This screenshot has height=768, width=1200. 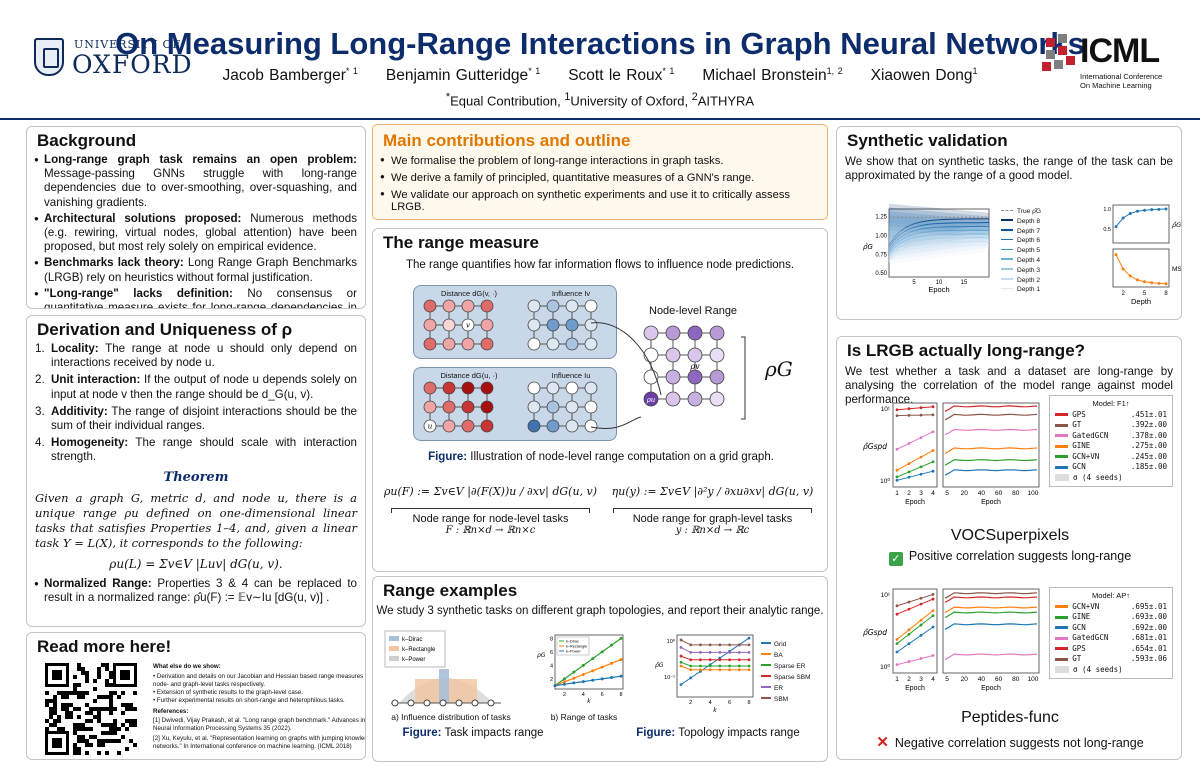 What do you see at coordinates (659, 665) in the screenshot?
I see `ylabel-c: ρ̂G` at bounding box center [659, 665].